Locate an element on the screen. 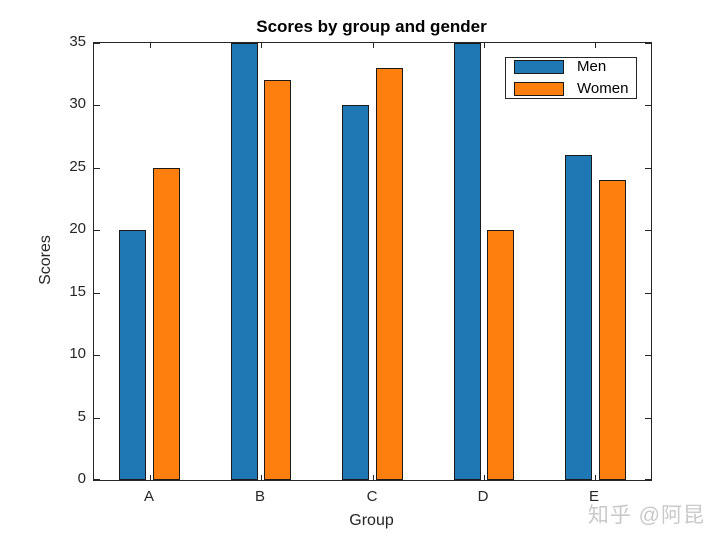 Image resolution: width=720 pixels, height=540 pixels. bar-men-A is located at coordinates (132, 355).